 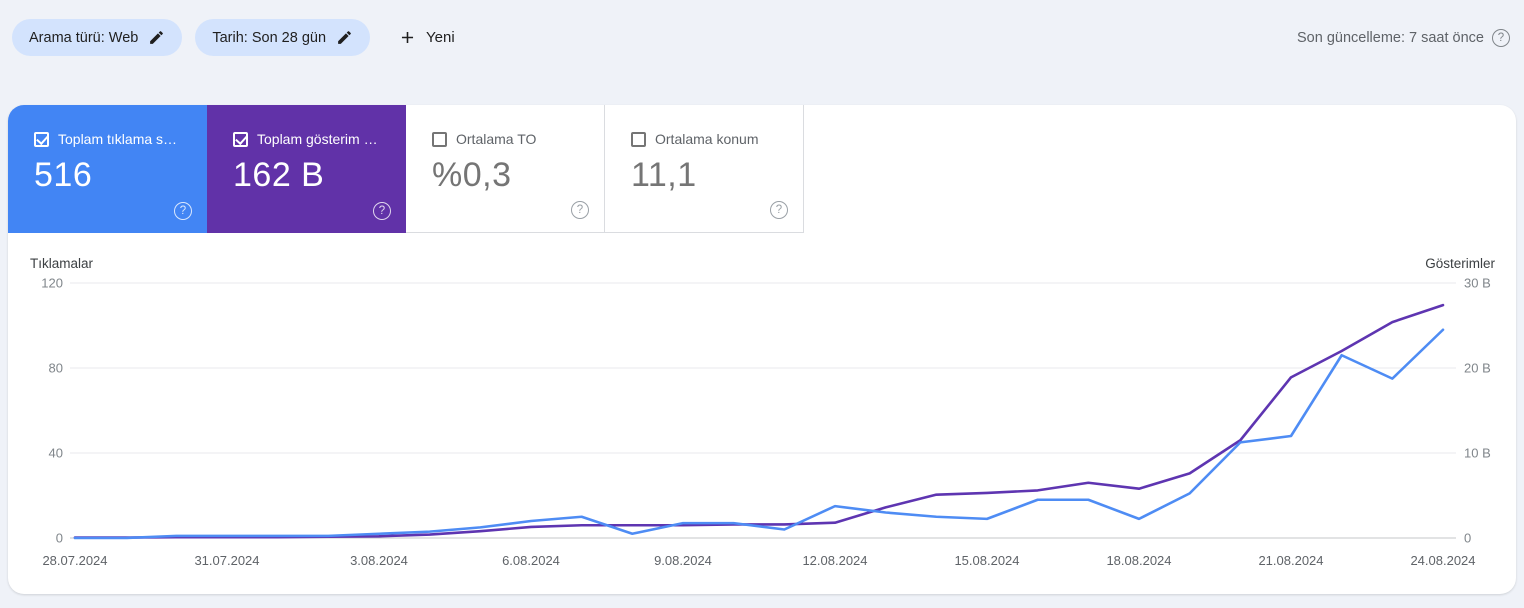 I want to click on card-header: Ortalama TO, so click(x=510, y=139).